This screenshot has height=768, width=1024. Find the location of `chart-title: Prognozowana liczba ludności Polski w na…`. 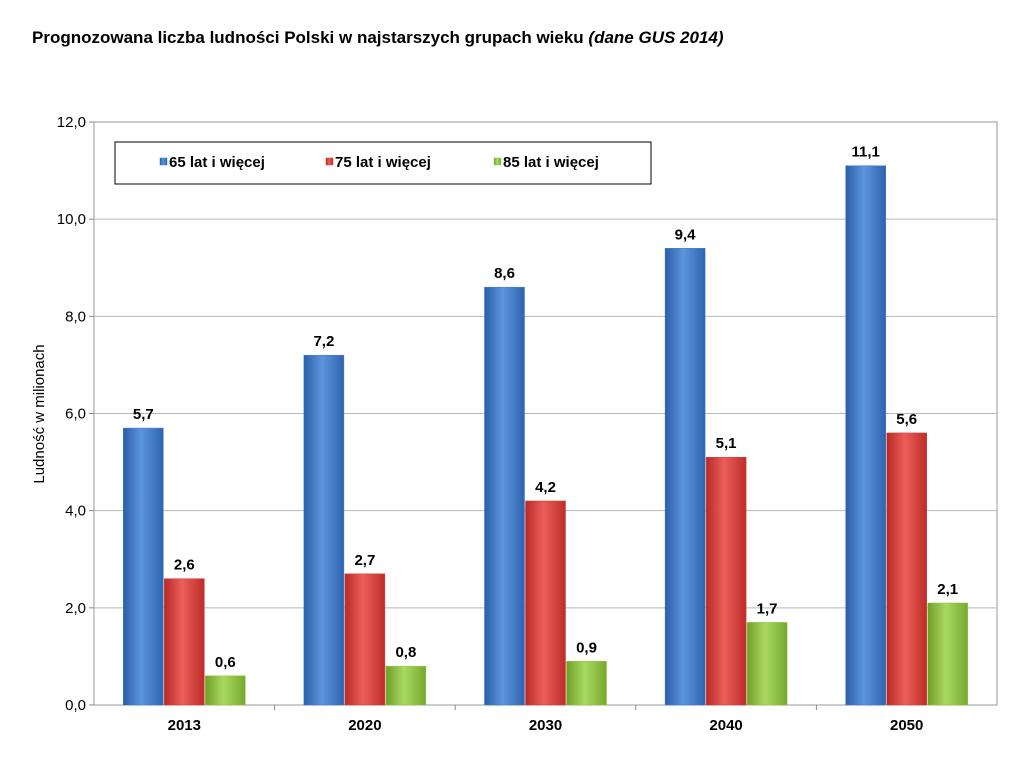

chart-title: Prognozowana liczba ludności Polski w na… is located at coordinates (378, 38).